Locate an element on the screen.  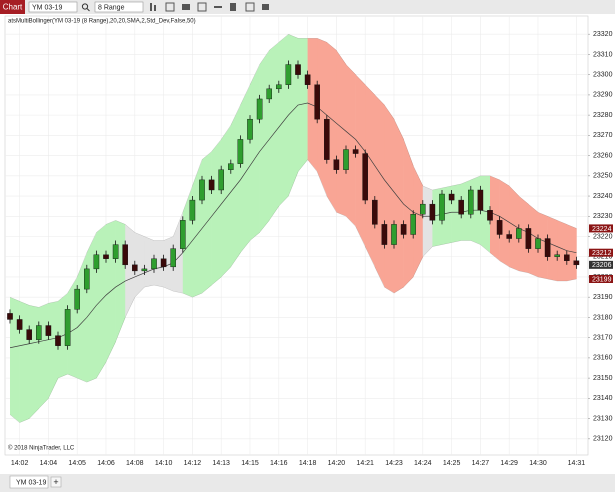
y-tick-label: 23150 is located at coordinates (603, 378).